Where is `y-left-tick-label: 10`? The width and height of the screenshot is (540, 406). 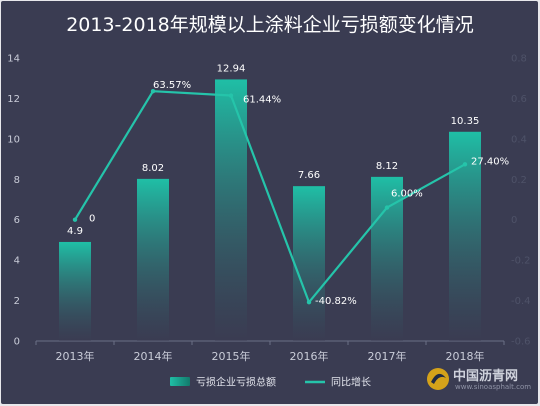
y-left-tick-label: 10 is located at coordinates (13, 139).